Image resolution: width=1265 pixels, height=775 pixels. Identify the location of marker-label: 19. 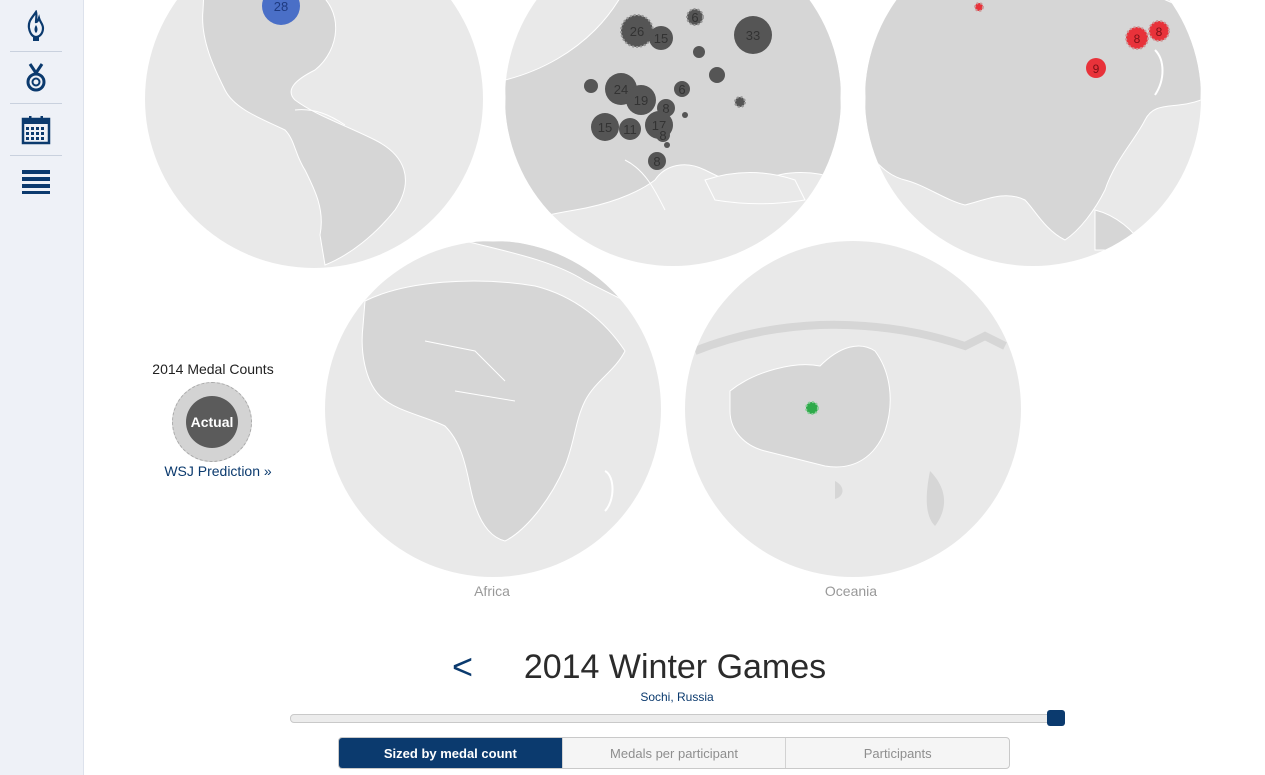
(641, 100).